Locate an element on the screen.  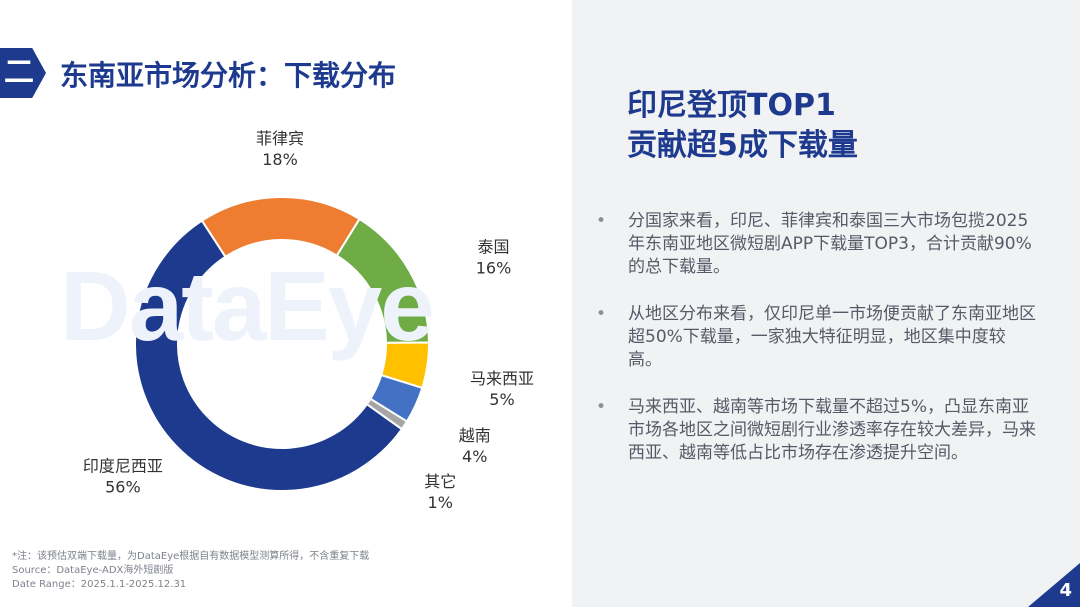
watermark-logo: DataEye is located at coordinates (247, 306).